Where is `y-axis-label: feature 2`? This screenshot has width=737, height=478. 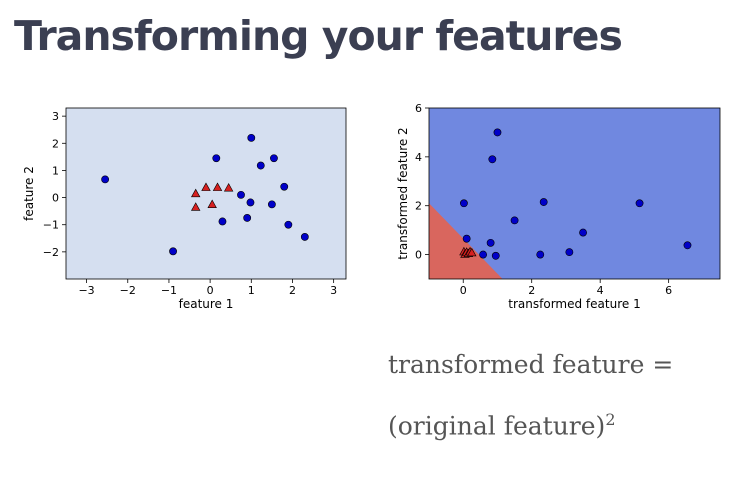
y-axis-label: feature 2 is located at coordinates (29, 193).